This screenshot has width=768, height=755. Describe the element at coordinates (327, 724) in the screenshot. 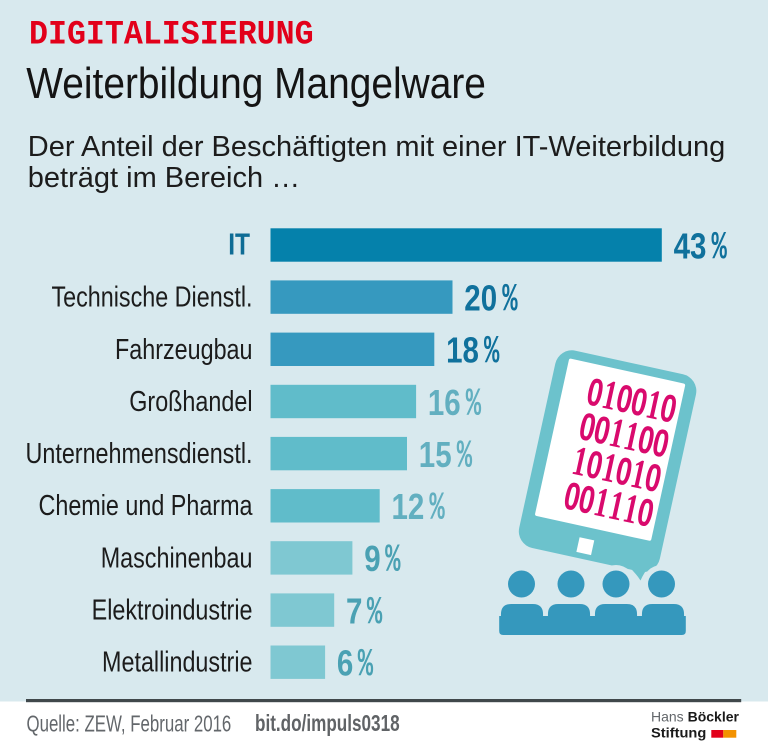

I see `svg-text: bit.do/impuls0318` at that location.